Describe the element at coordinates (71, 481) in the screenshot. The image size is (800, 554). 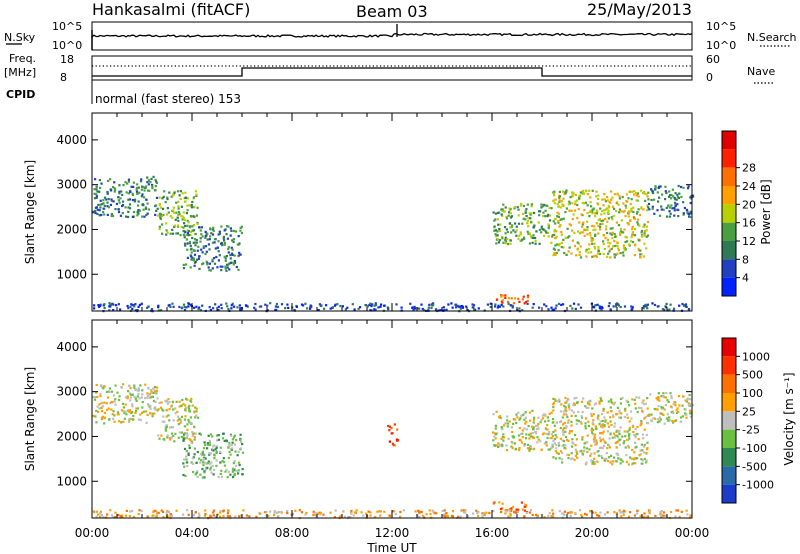
I see `y-tick-label: 1000` at that location.